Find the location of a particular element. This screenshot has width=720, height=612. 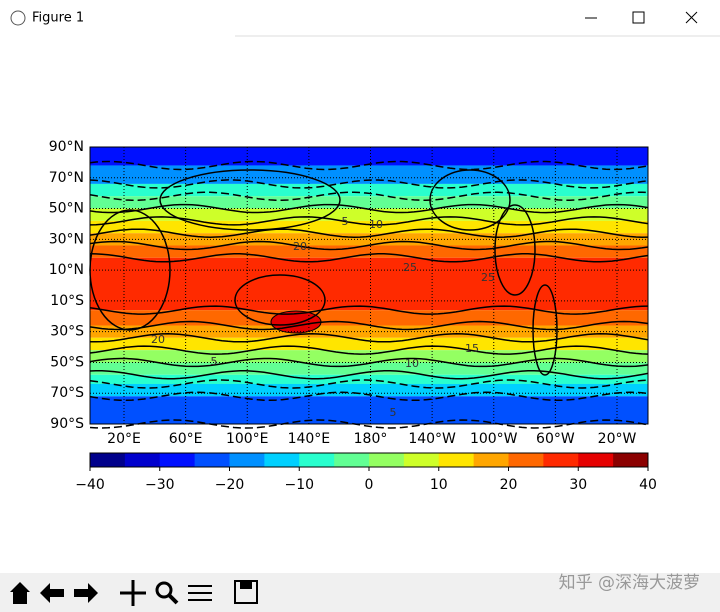

lat-tick-label: 90°S is located at coordinates (67, 424).